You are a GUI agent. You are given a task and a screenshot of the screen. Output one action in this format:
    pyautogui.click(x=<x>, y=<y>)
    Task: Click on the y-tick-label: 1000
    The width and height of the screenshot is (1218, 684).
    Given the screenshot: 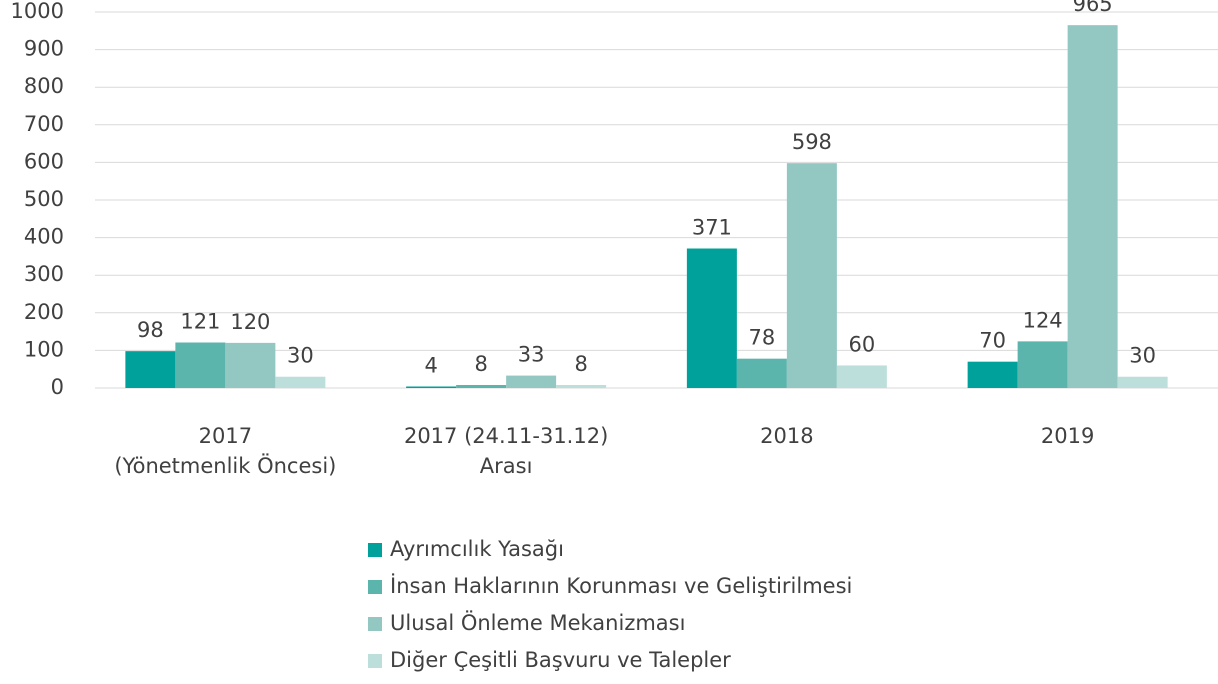 What is the action you would take?
    pyautogui.click(x=37, y=11)
    